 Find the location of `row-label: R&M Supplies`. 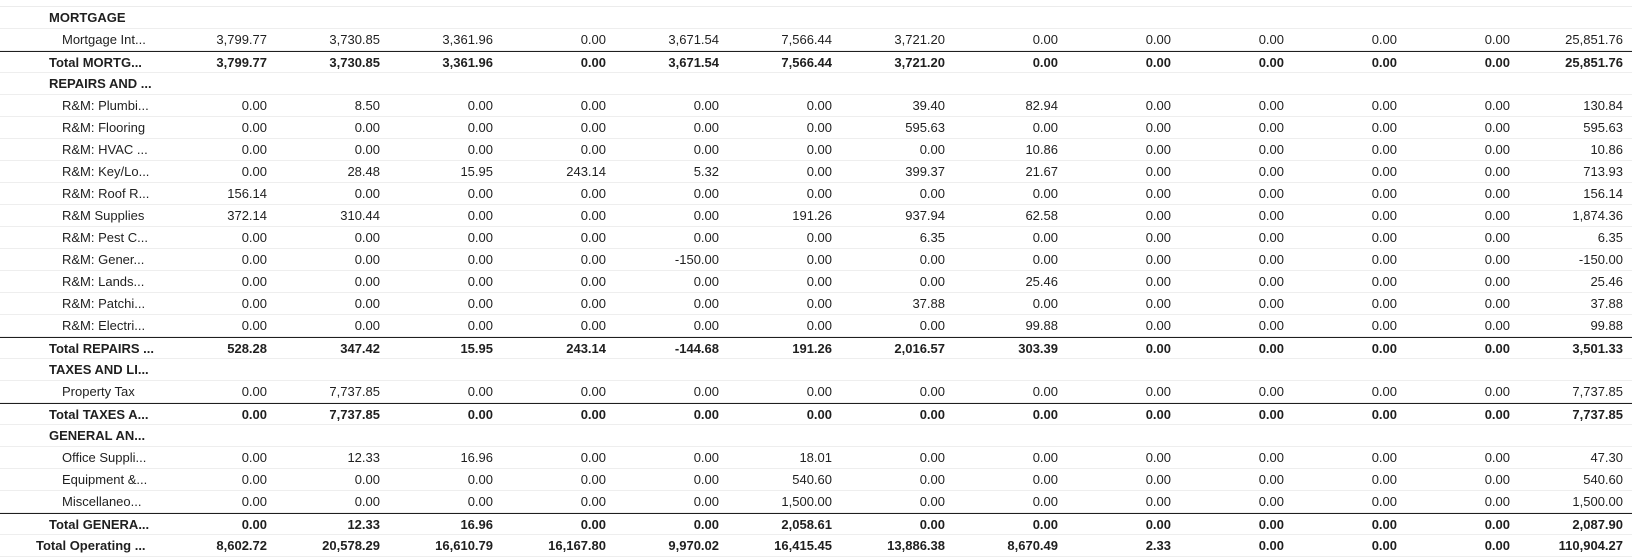

row-label: R&M Supplies is located at coordinates (103, 215).